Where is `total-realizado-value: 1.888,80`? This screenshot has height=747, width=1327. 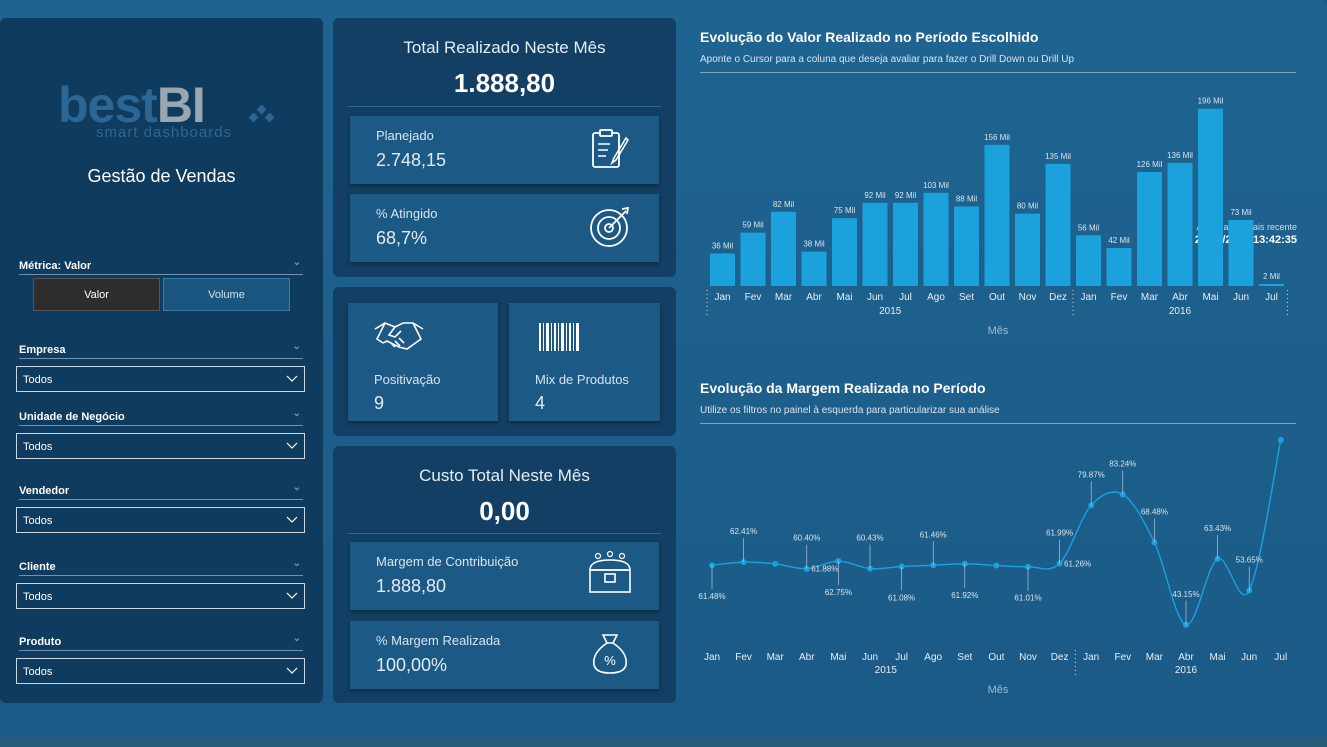
total-realizado-value: 1.888,80 is located at coordinates (504, 83).